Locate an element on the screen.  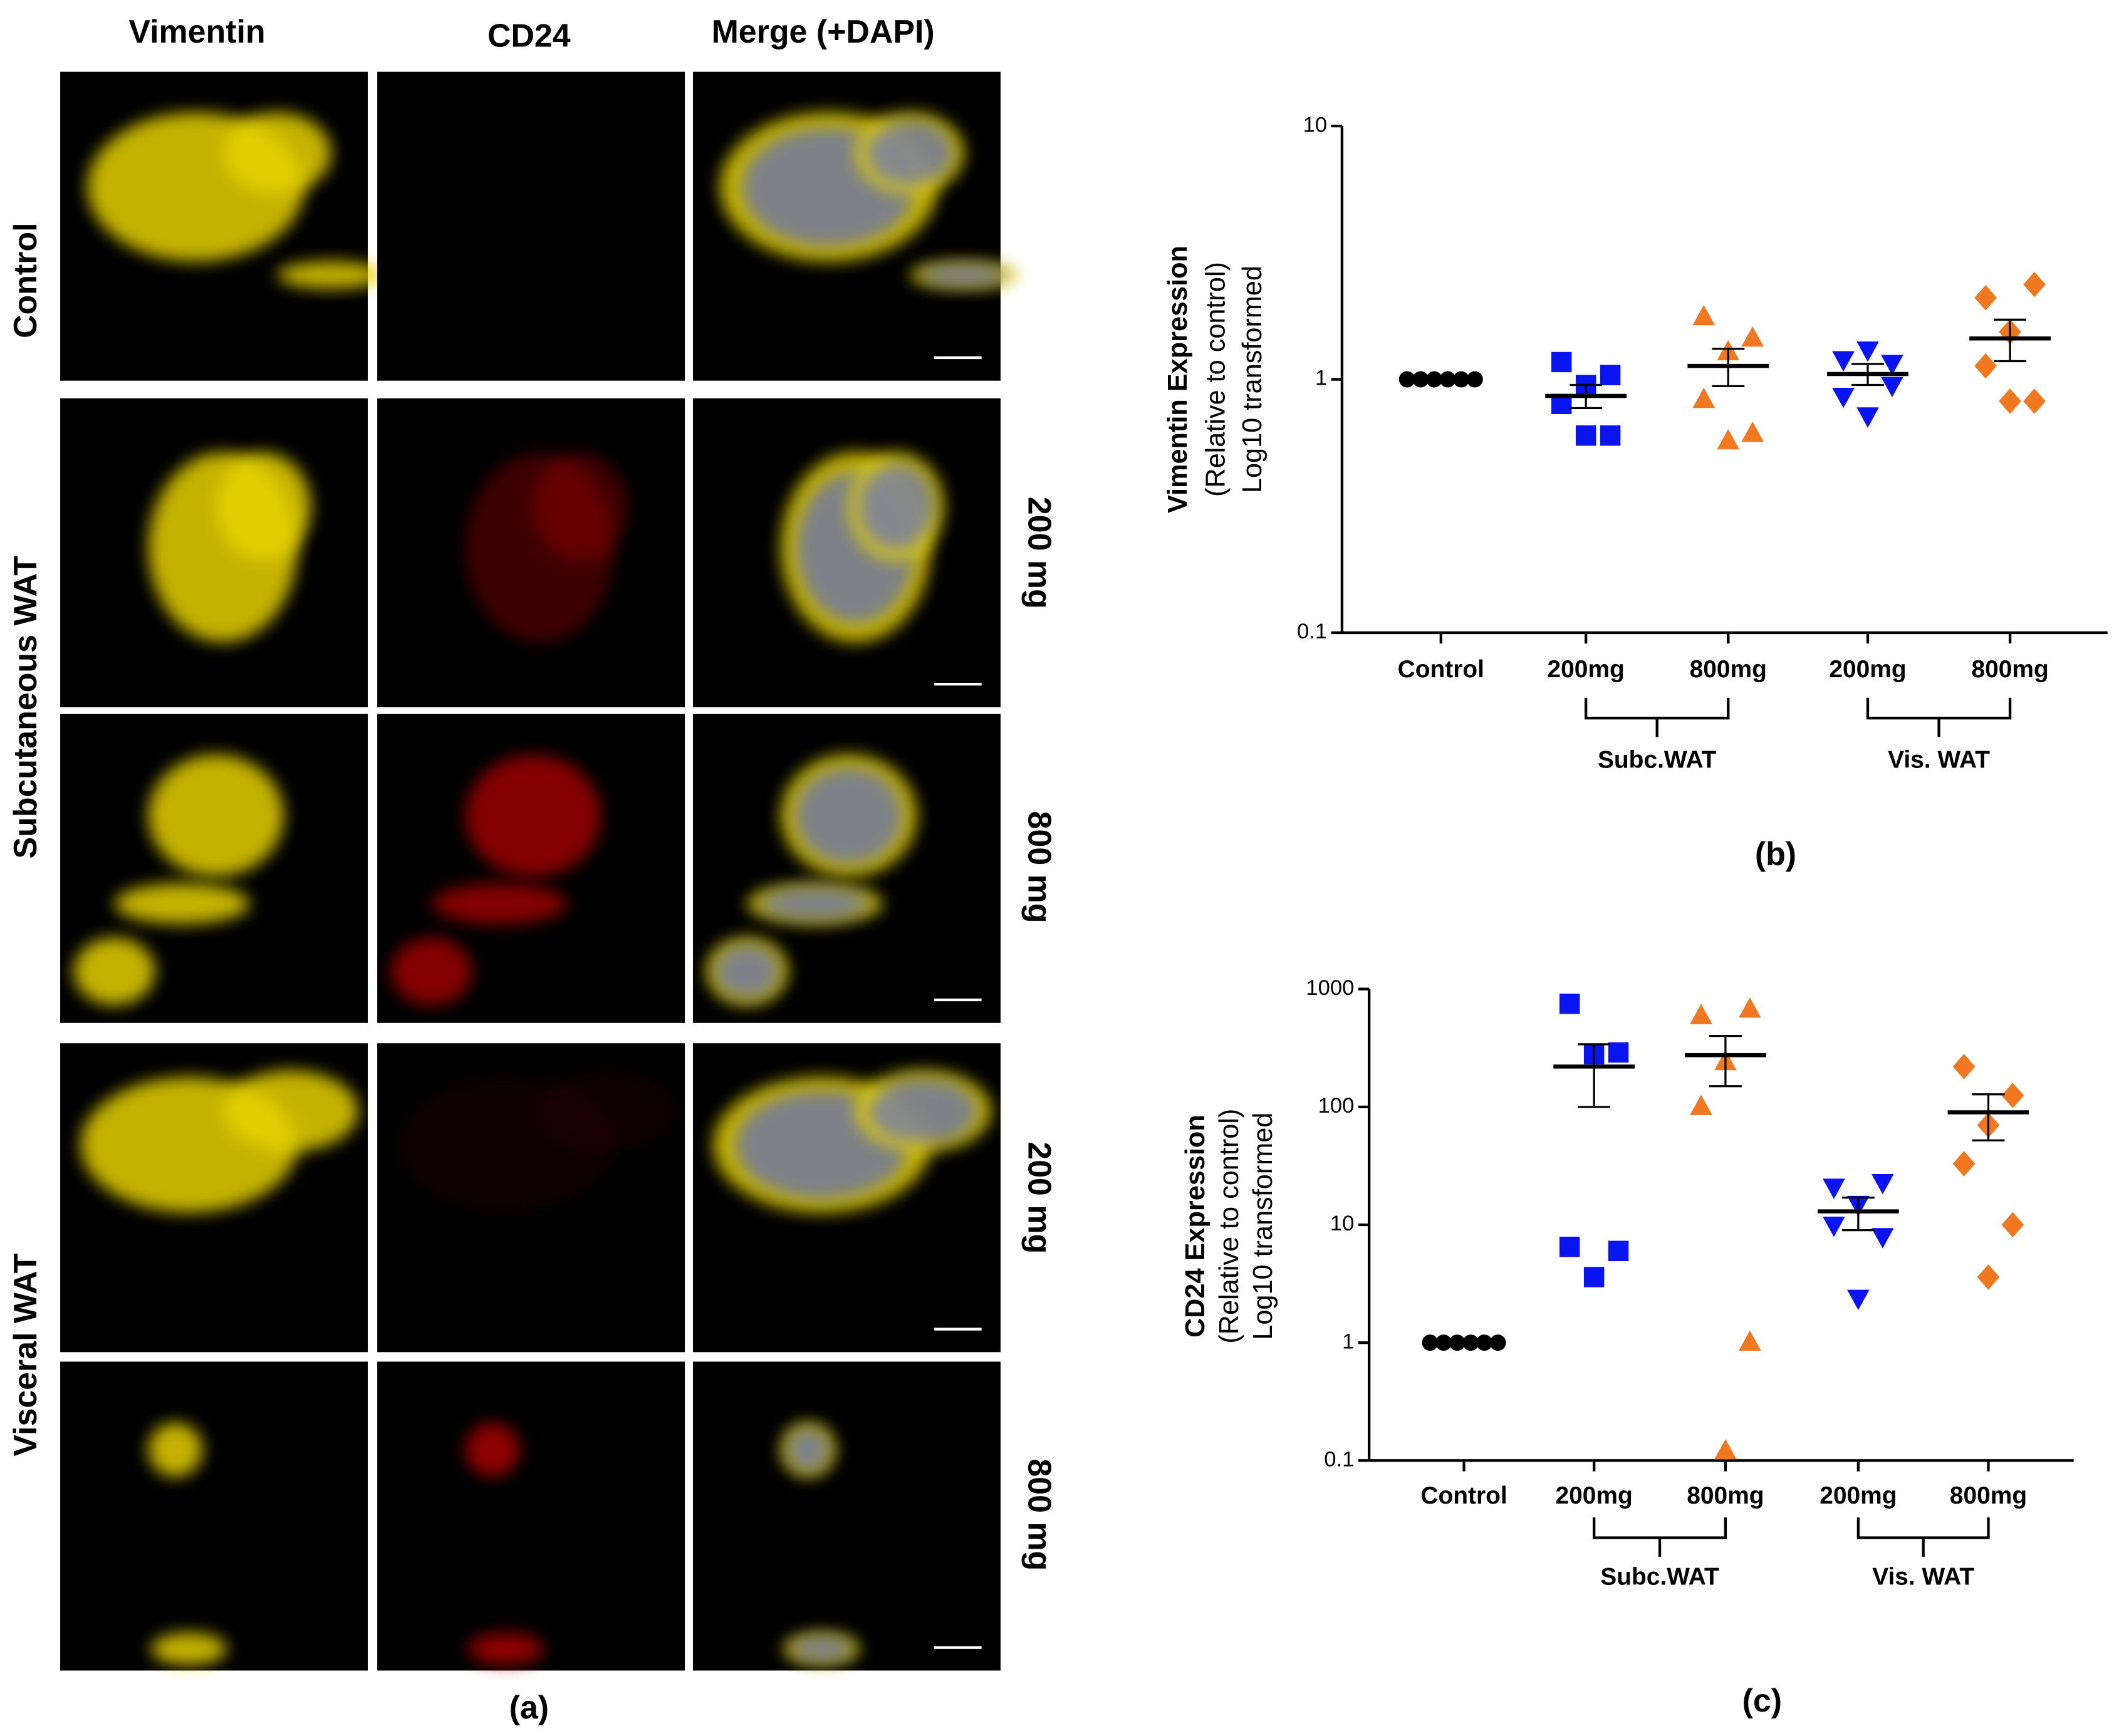
caption: (b) is located at coordinates (1775, 853).